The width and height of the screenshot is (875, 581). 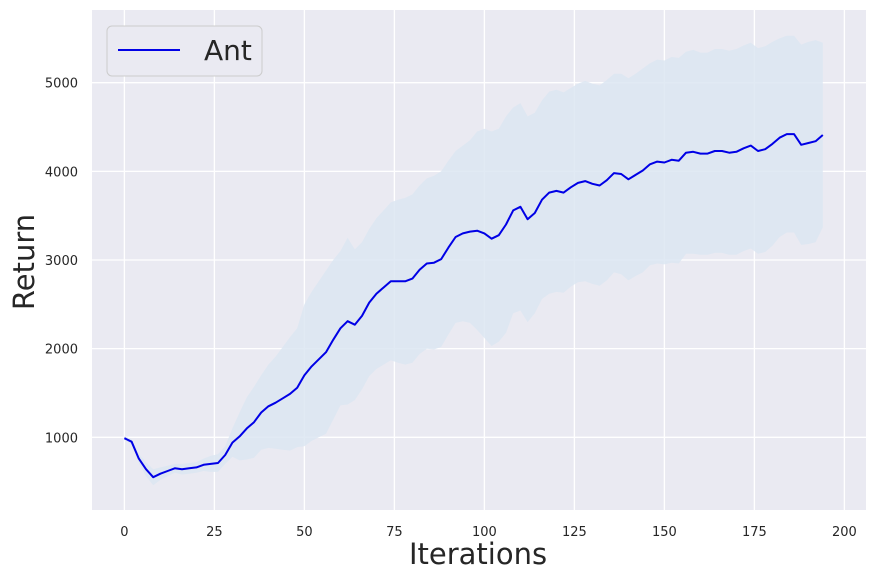 What do you see at coordinates (754, 532) in the screenshot?
I see `x-tick-label: 175` at bounding box center [754, 532].